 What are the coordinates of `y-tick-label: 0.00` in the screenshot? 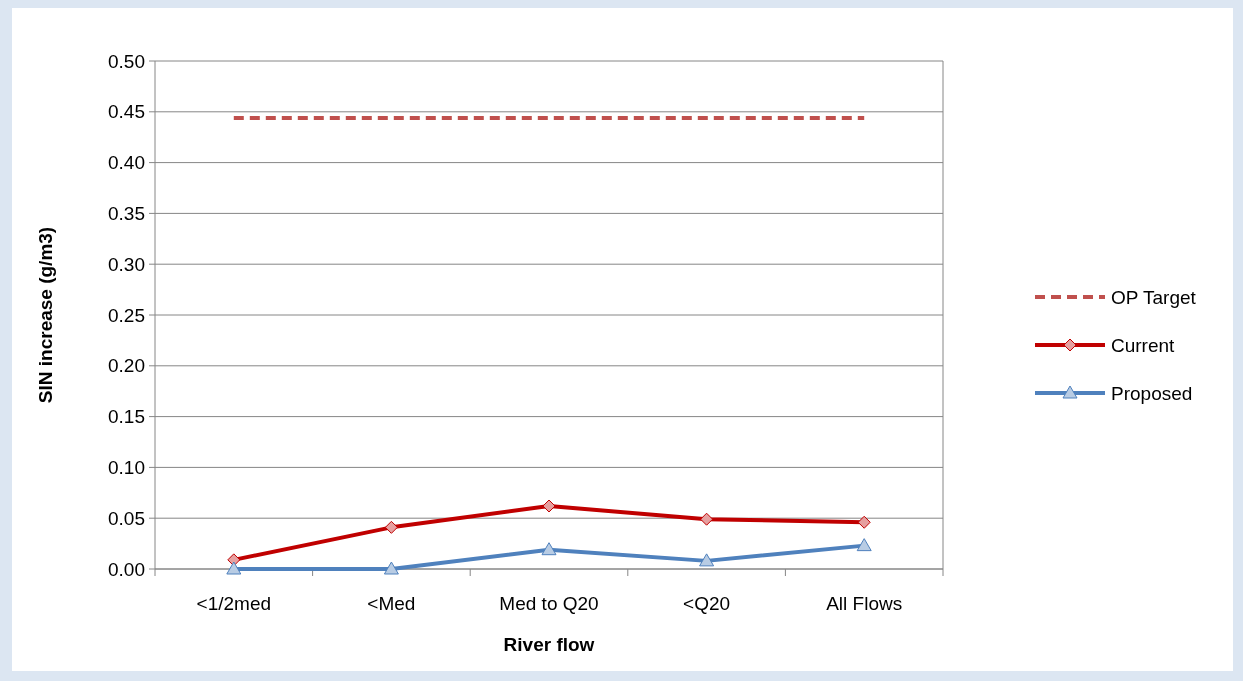 It's located at (126, 569).